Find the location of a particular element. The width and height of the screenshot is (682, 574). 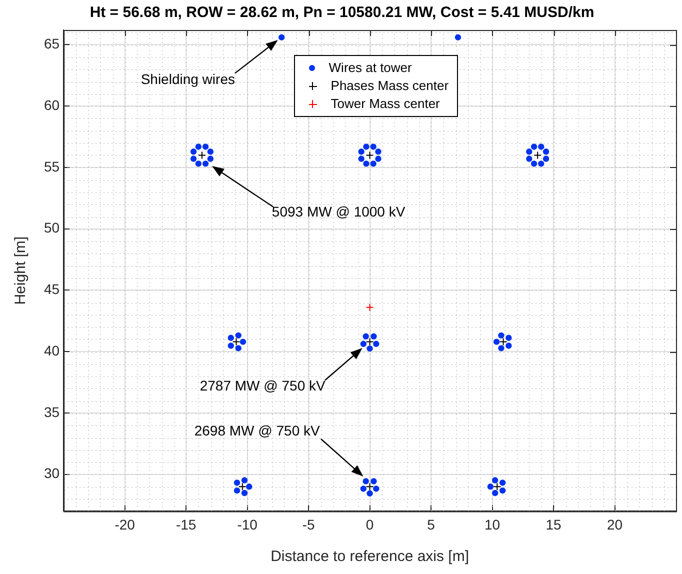

y-tick-label: 35 is located at coordinates (52, 412).